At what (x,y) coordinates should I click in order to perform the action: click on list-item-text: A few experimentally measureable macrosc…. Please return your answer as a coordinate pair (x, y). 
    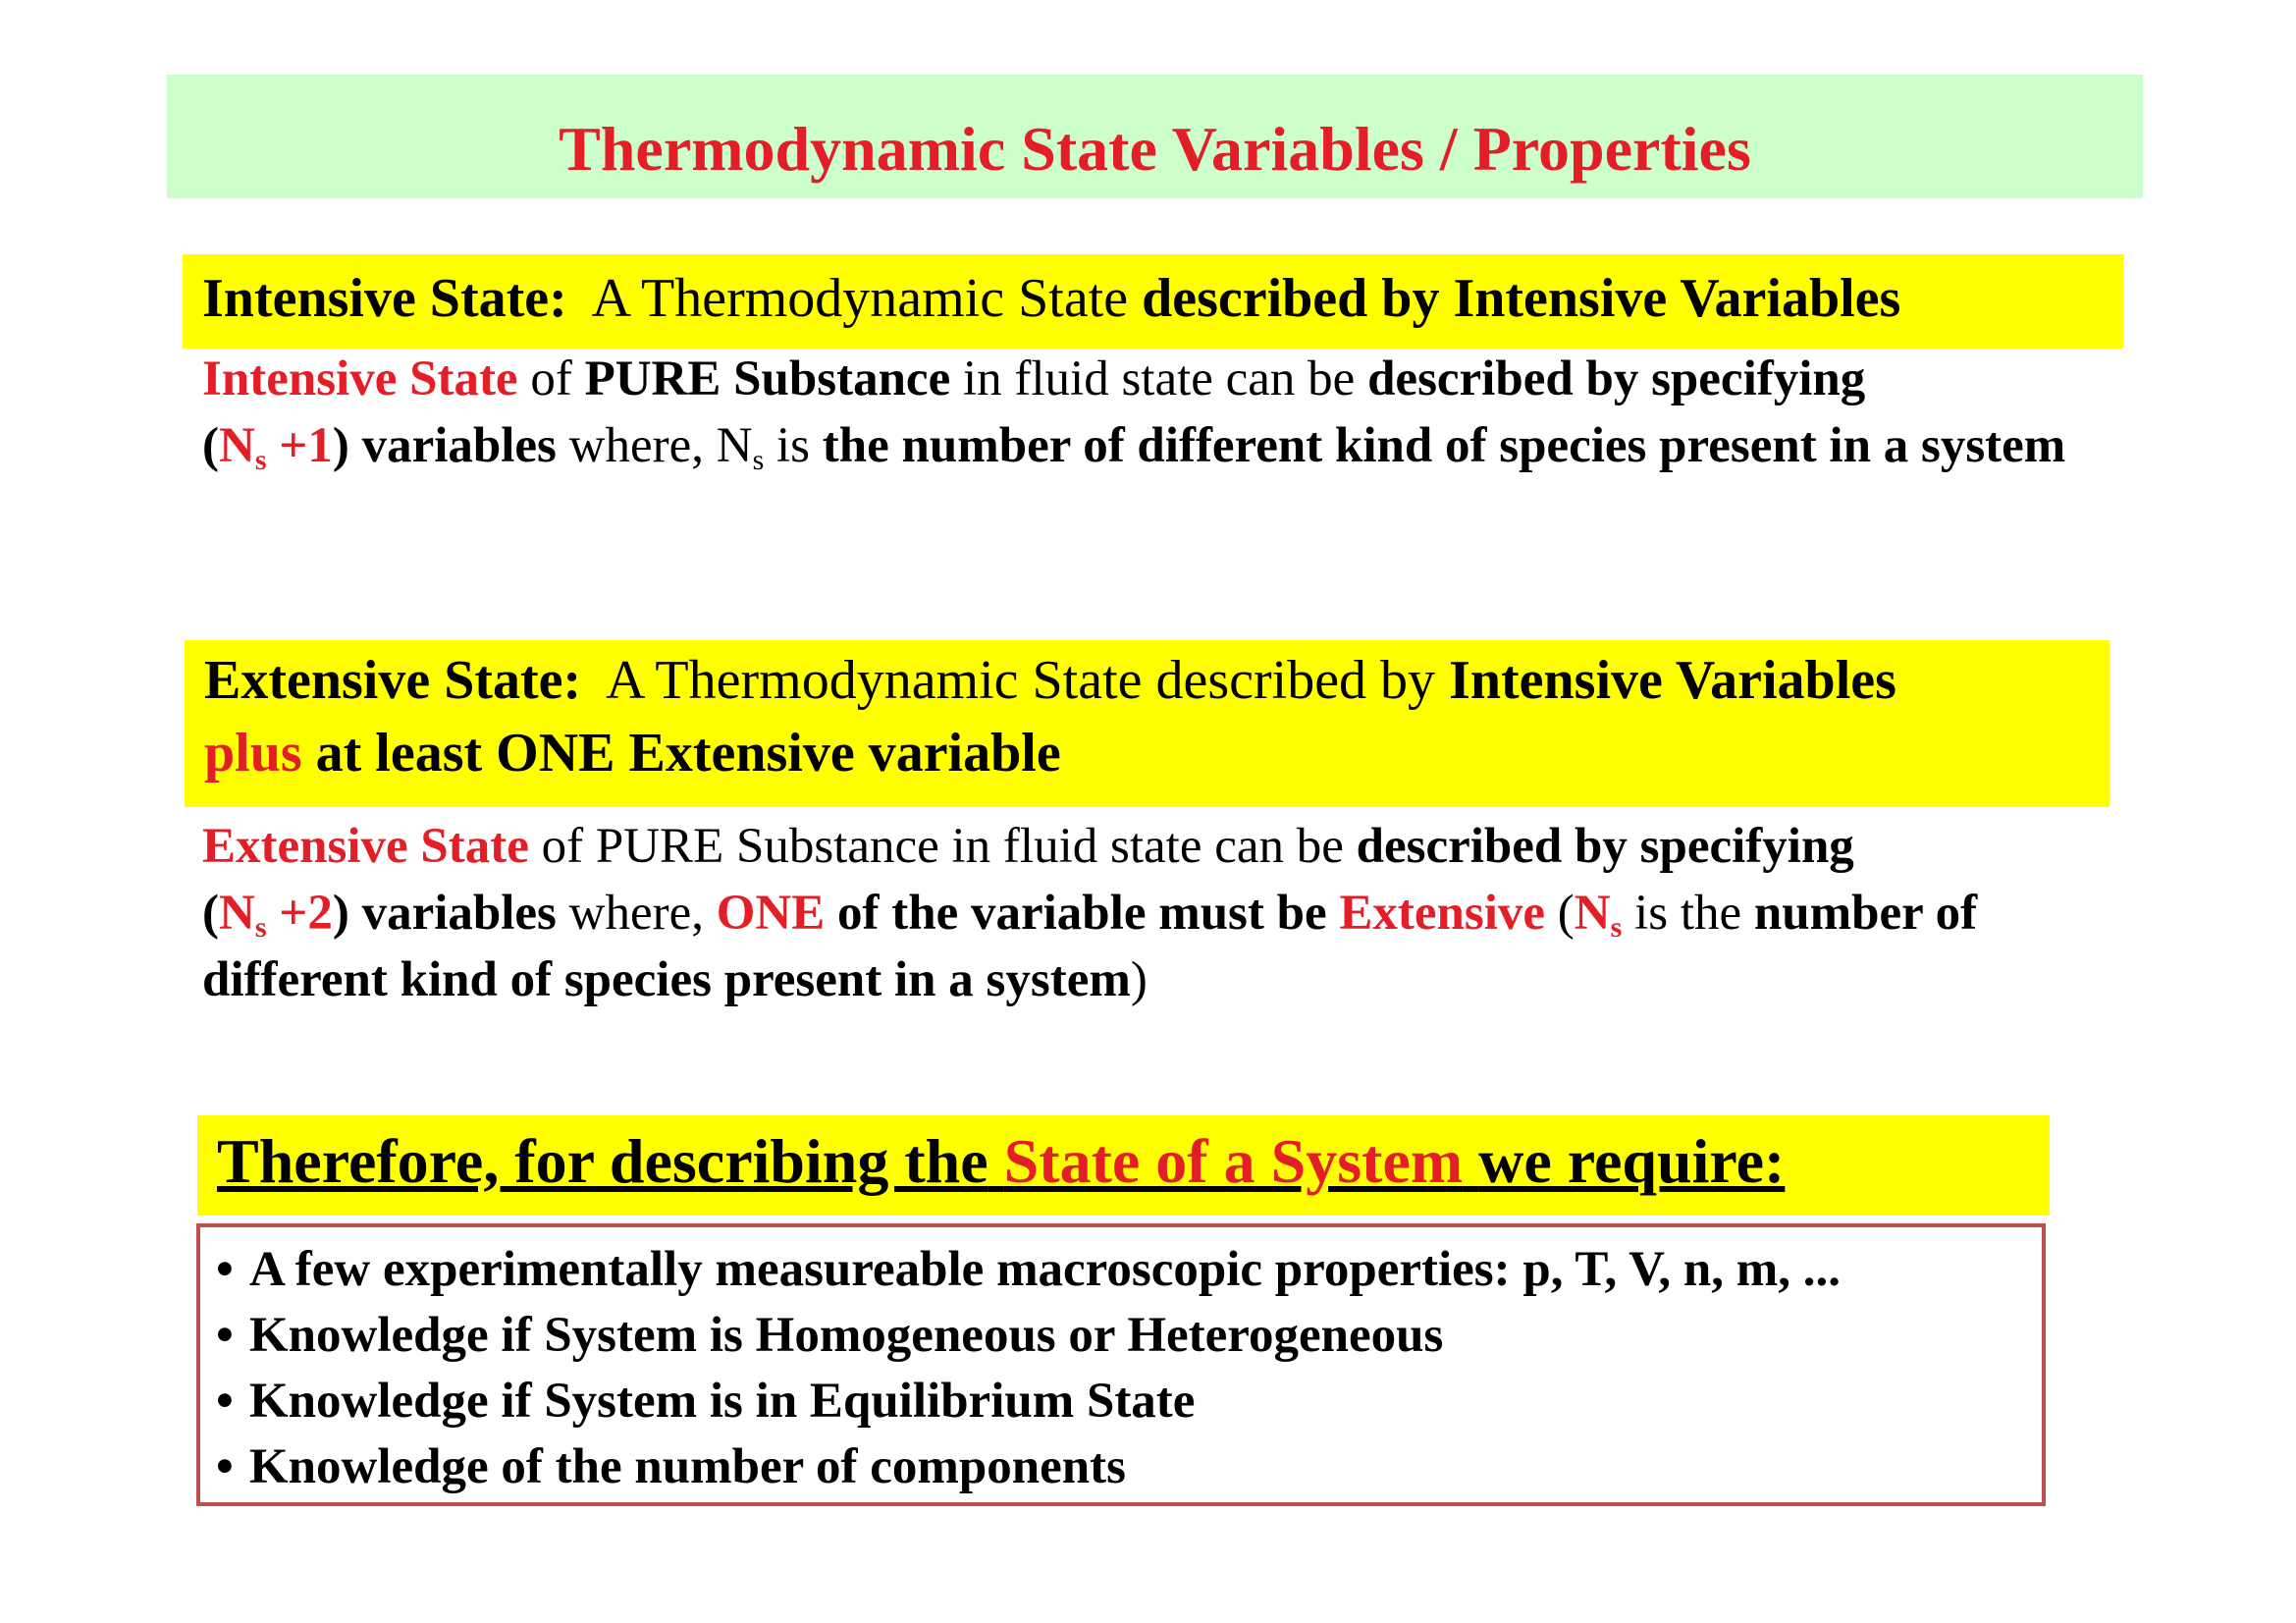
    Looking at the image, I should click on (1045, 1269).